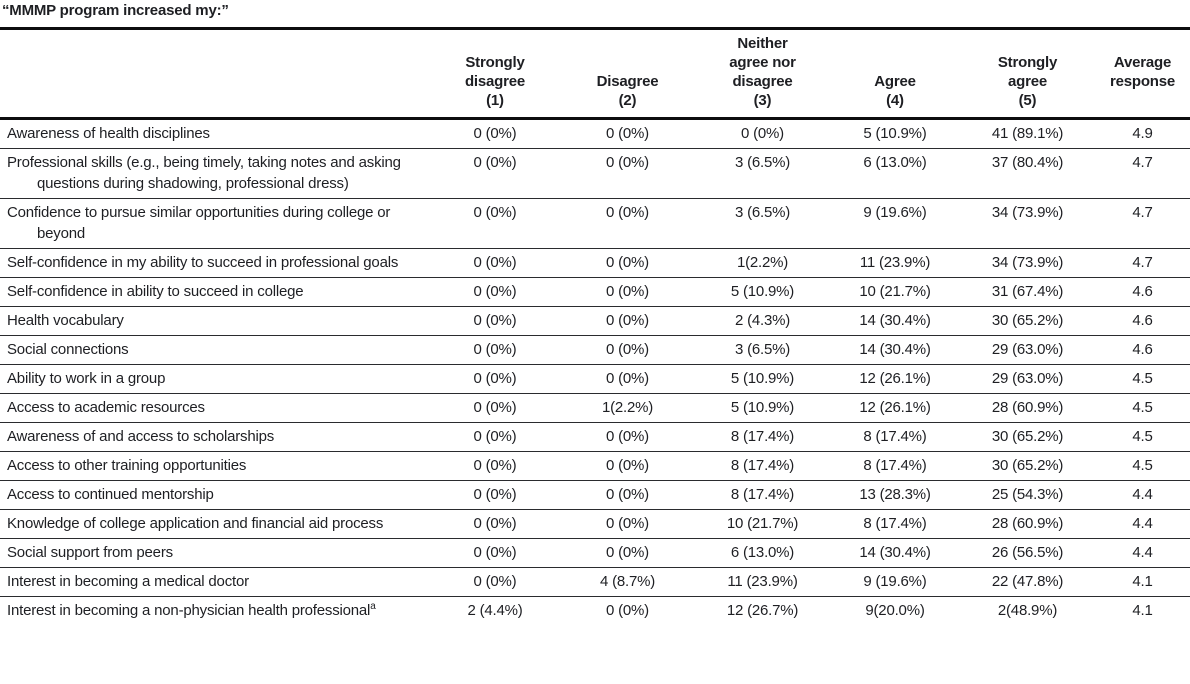 Image resolution: width=1190 pixels, height=684 pixels. I want to click on column-header-strongly-disagree: Strongly disagree (1), so click(495, 74).